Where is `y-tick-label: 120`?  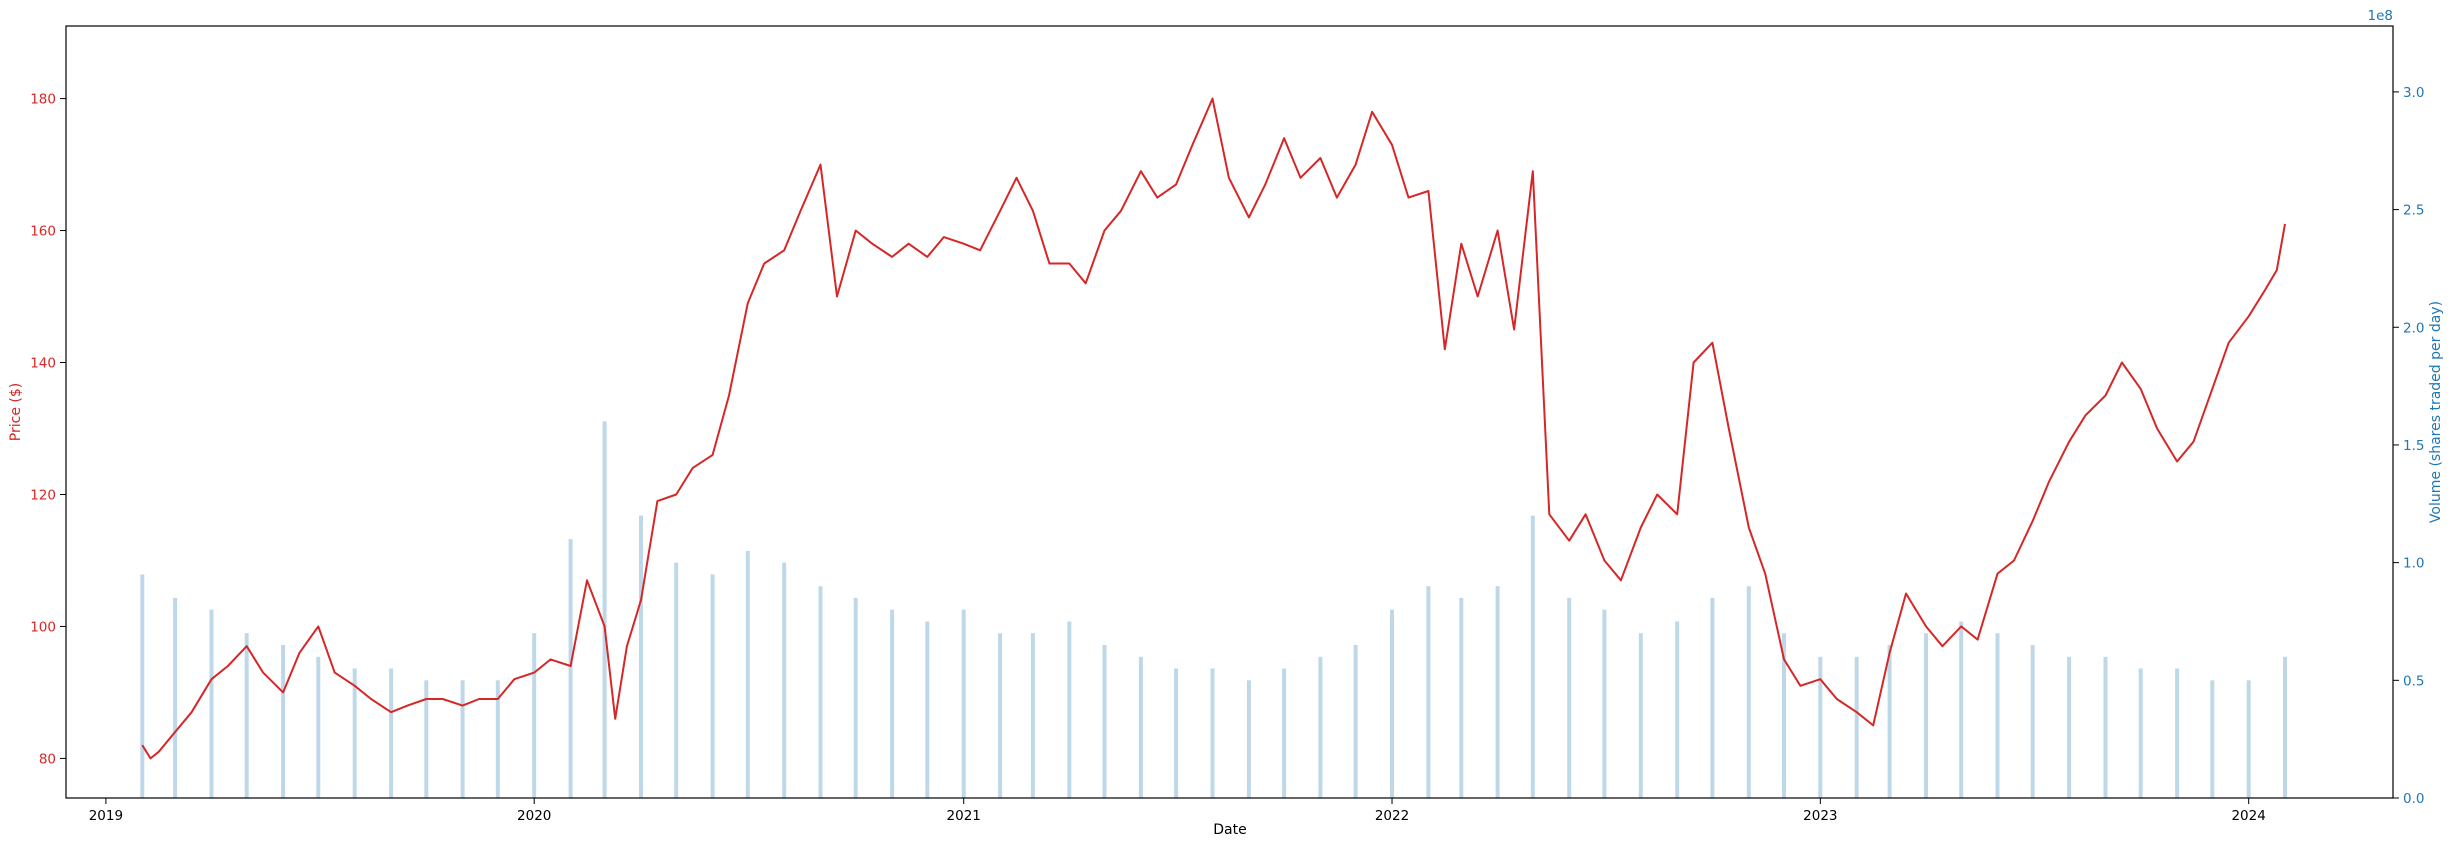
y-tick-label: 120 is located at coordinates (43, 495).